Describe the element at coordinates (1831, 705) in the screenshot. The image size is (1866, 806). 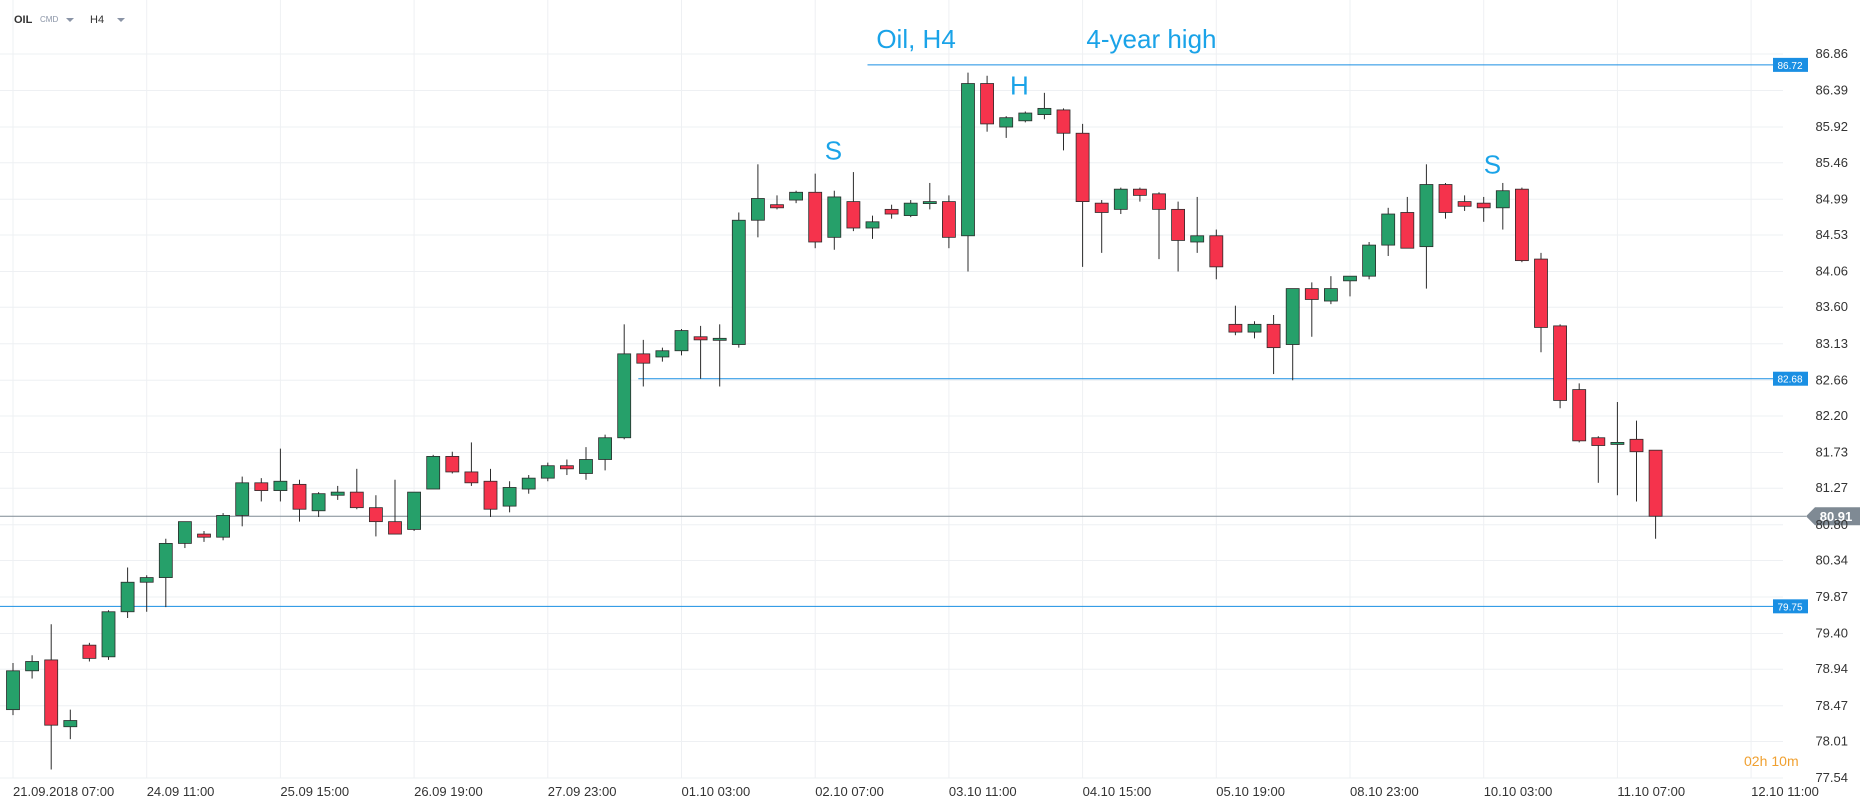
I see `y-tick-label: 78.47` at that location.